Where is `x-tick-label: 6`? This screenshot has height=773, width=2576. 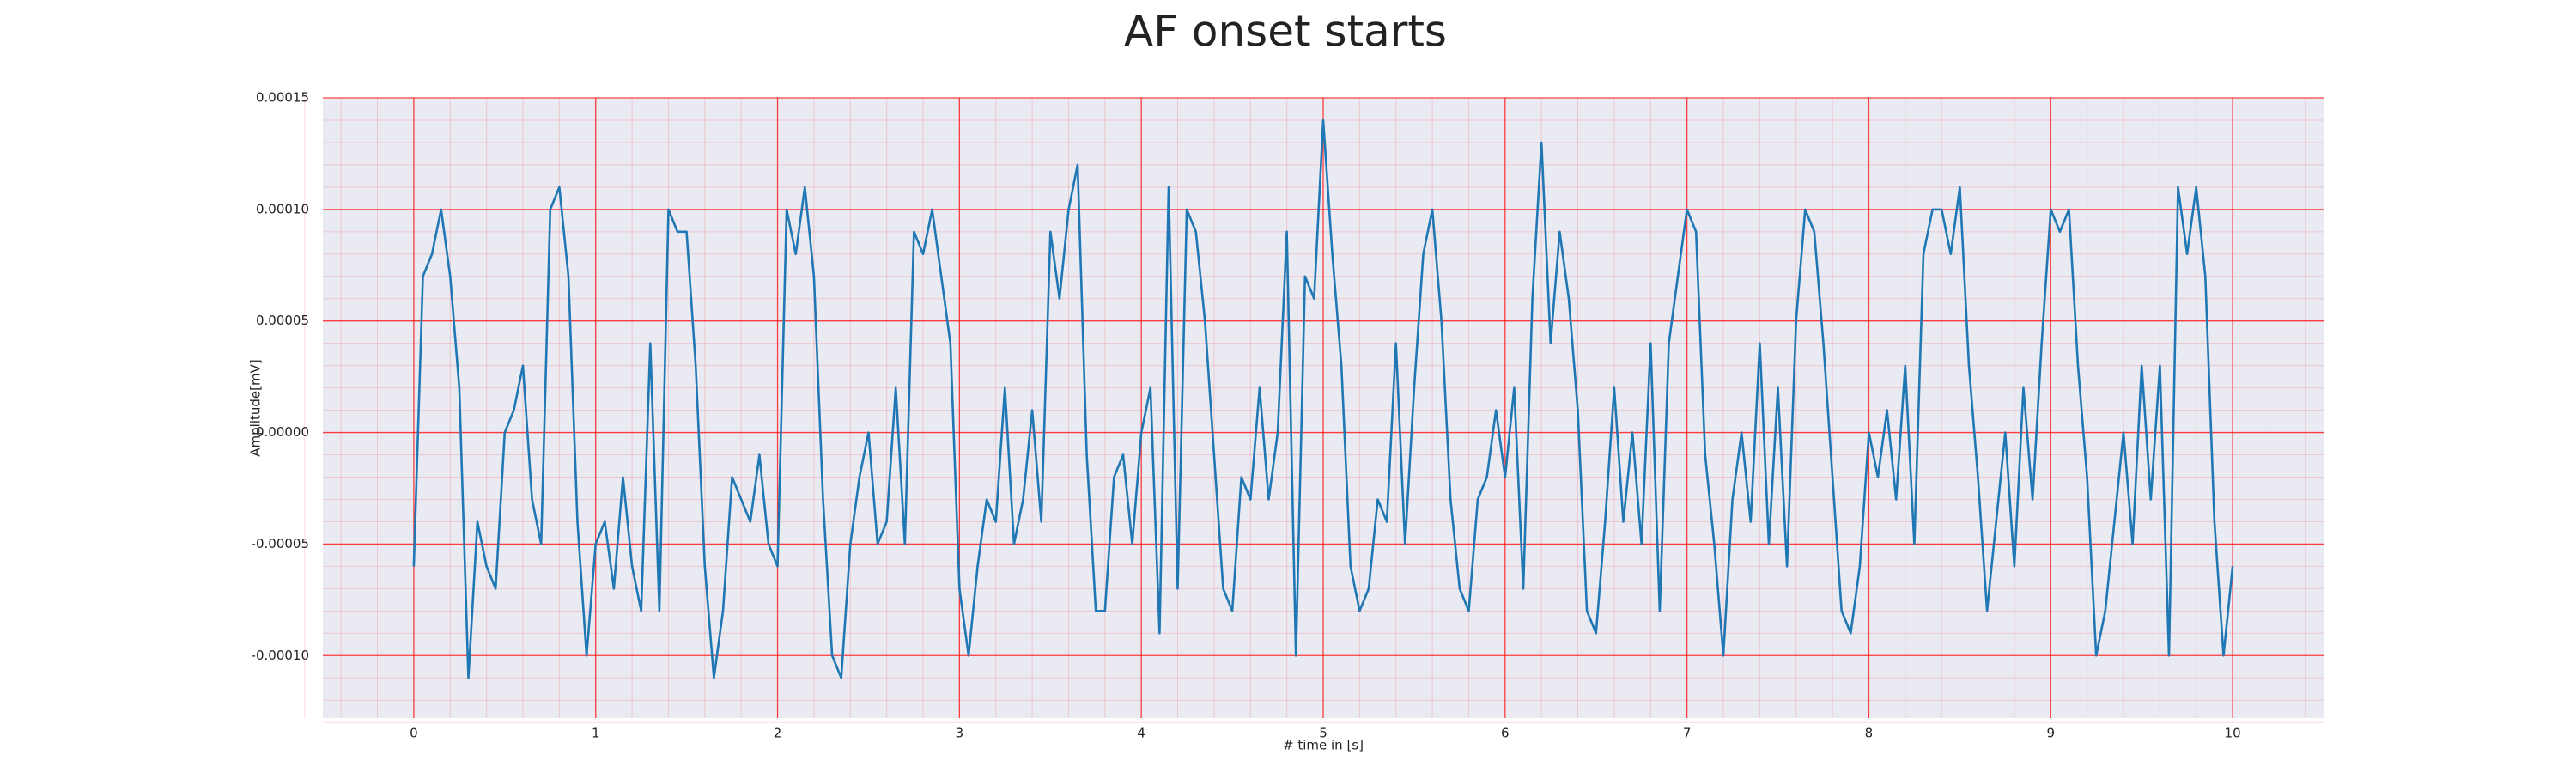
x-tick-label: 6 is located at coordinates (1506, 733).